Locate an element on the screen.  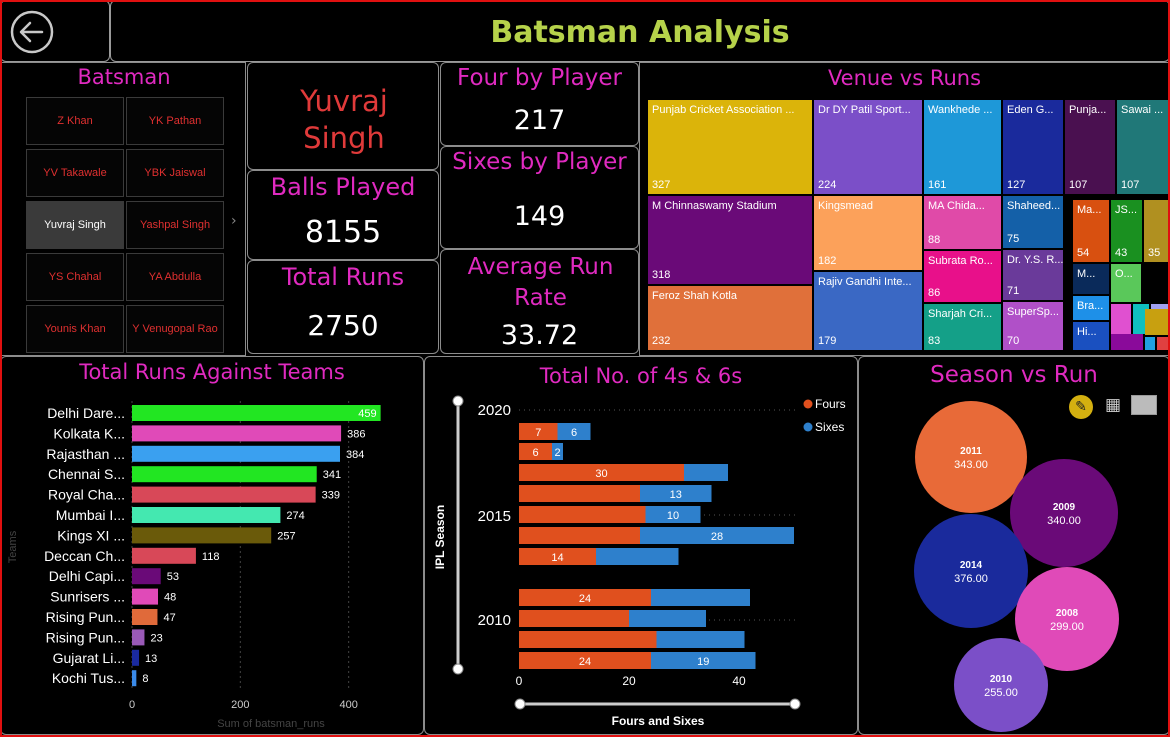
season-bubble-value: 299.00 is located at coordinates (1067, 627).